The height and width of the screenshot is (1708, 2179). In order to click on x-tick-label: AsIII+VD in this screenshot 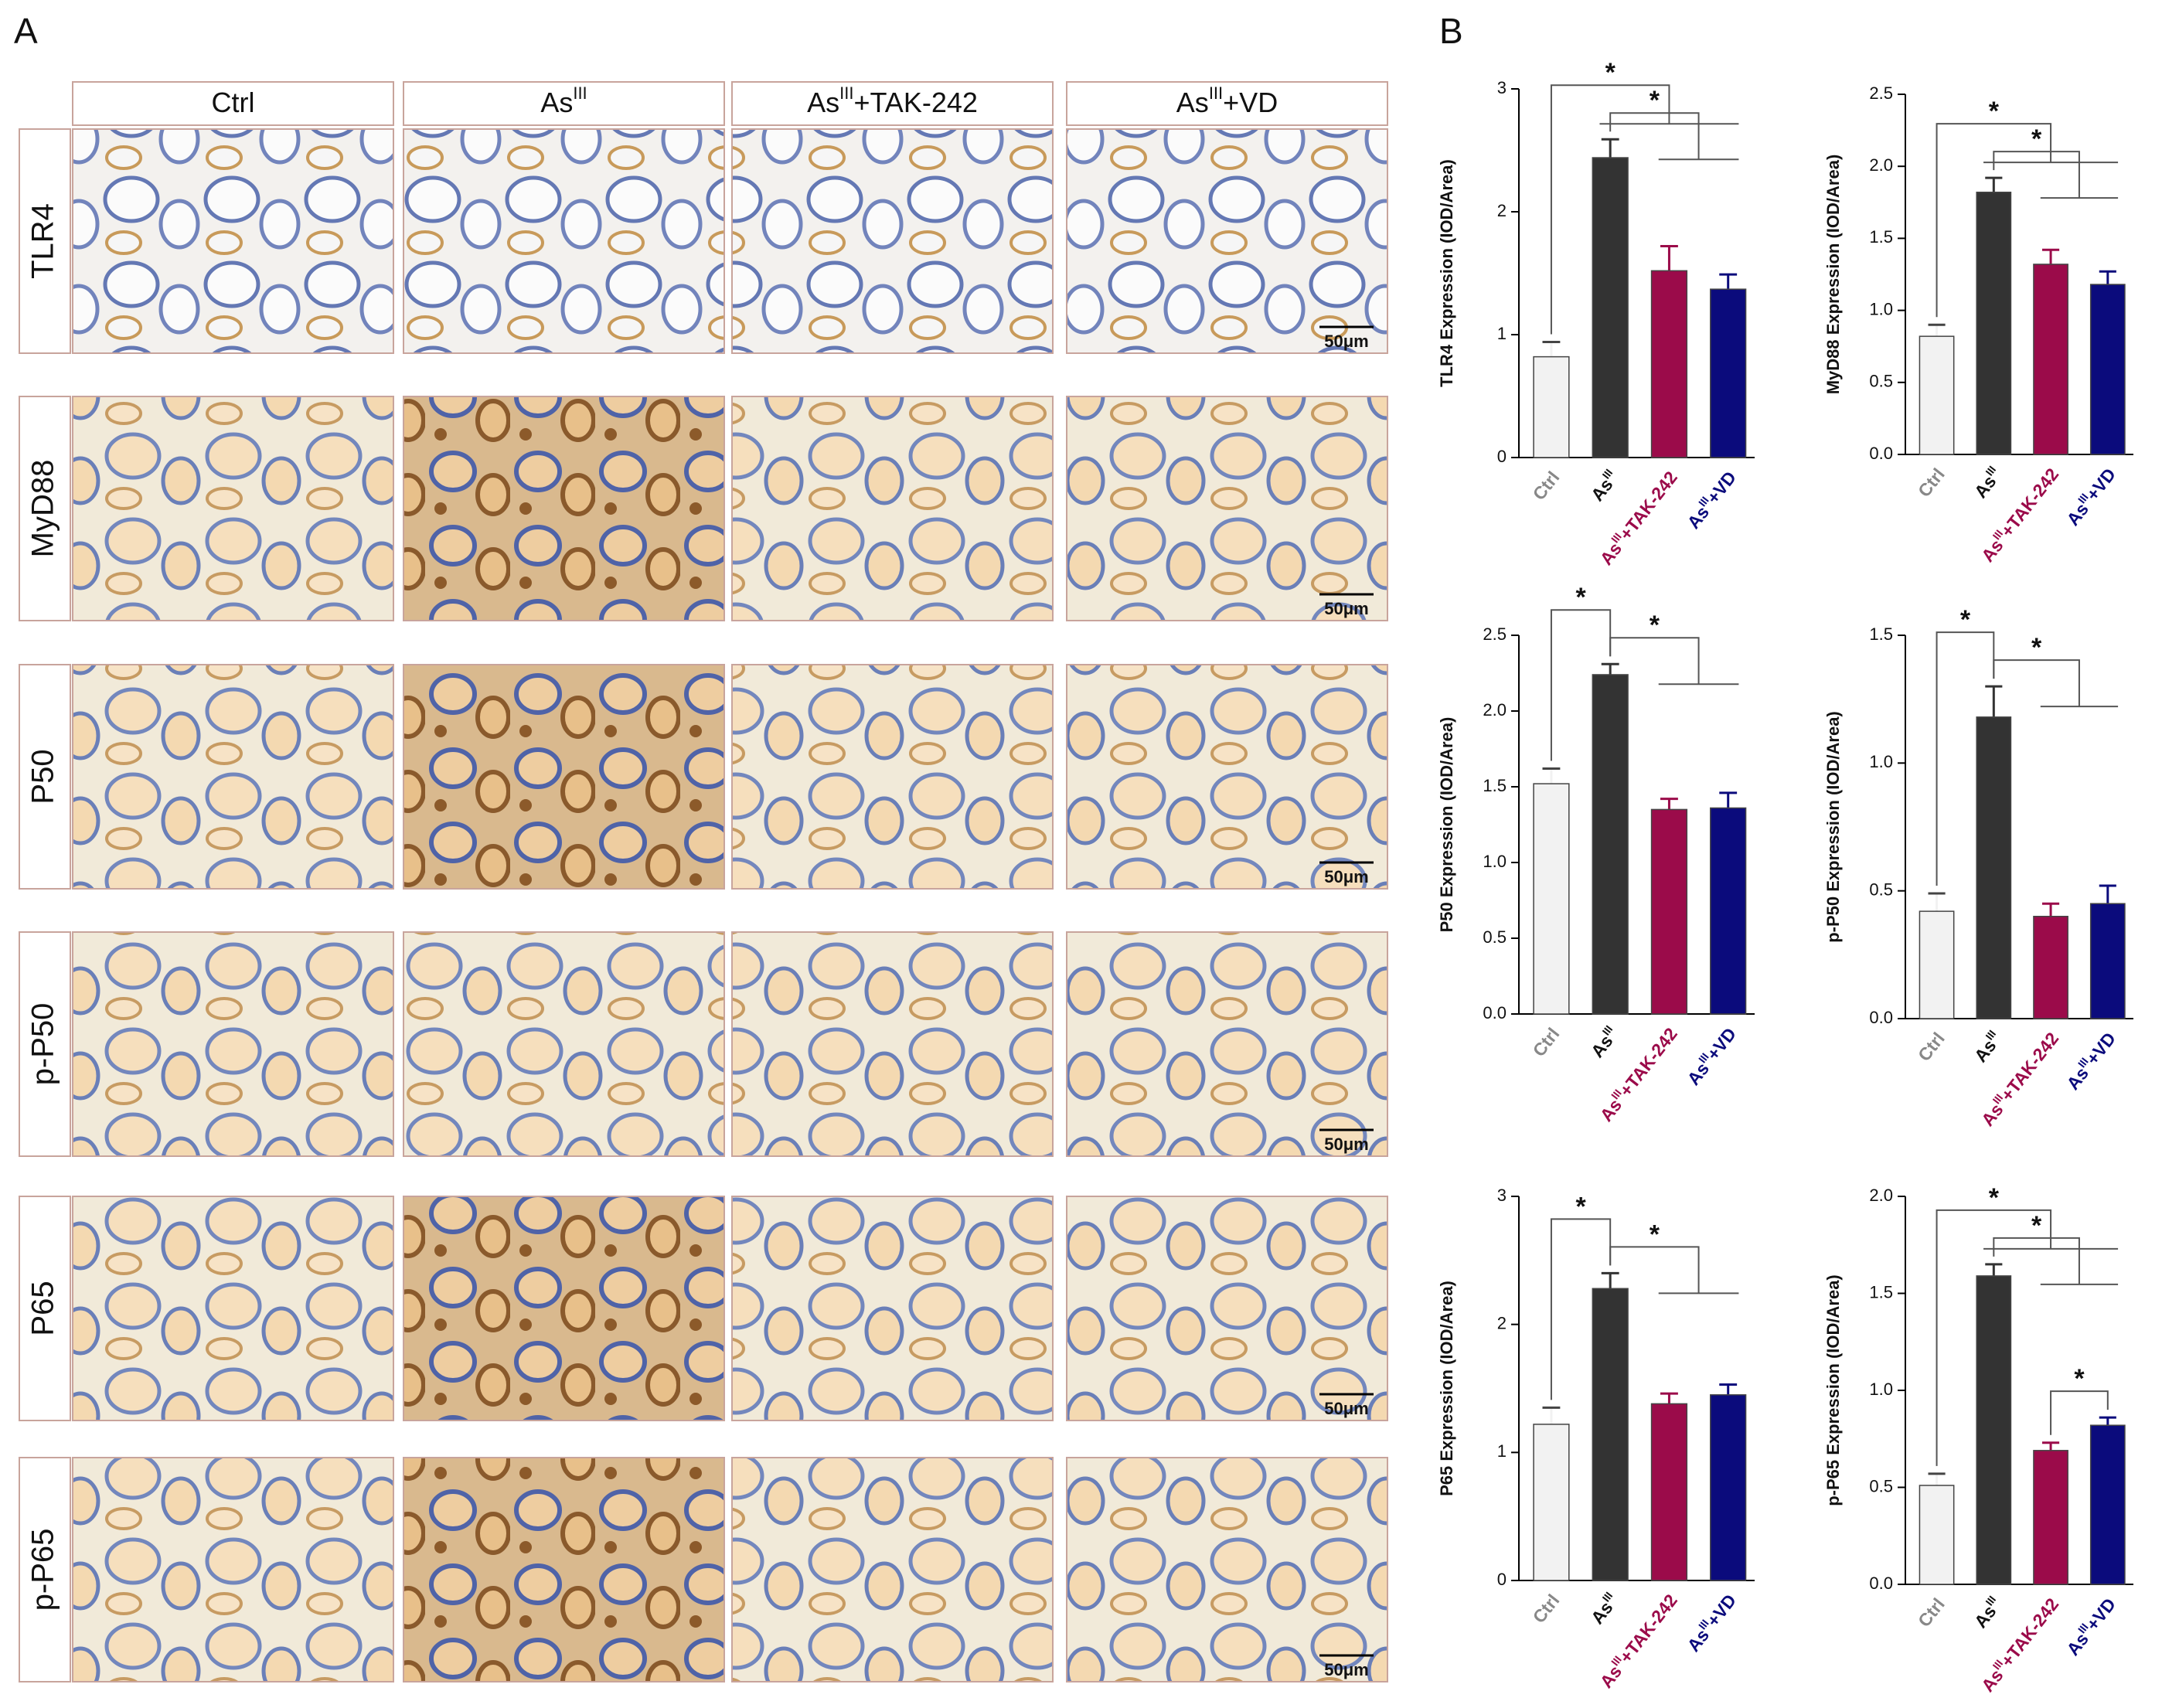, I will do `click(1711, 499)`.